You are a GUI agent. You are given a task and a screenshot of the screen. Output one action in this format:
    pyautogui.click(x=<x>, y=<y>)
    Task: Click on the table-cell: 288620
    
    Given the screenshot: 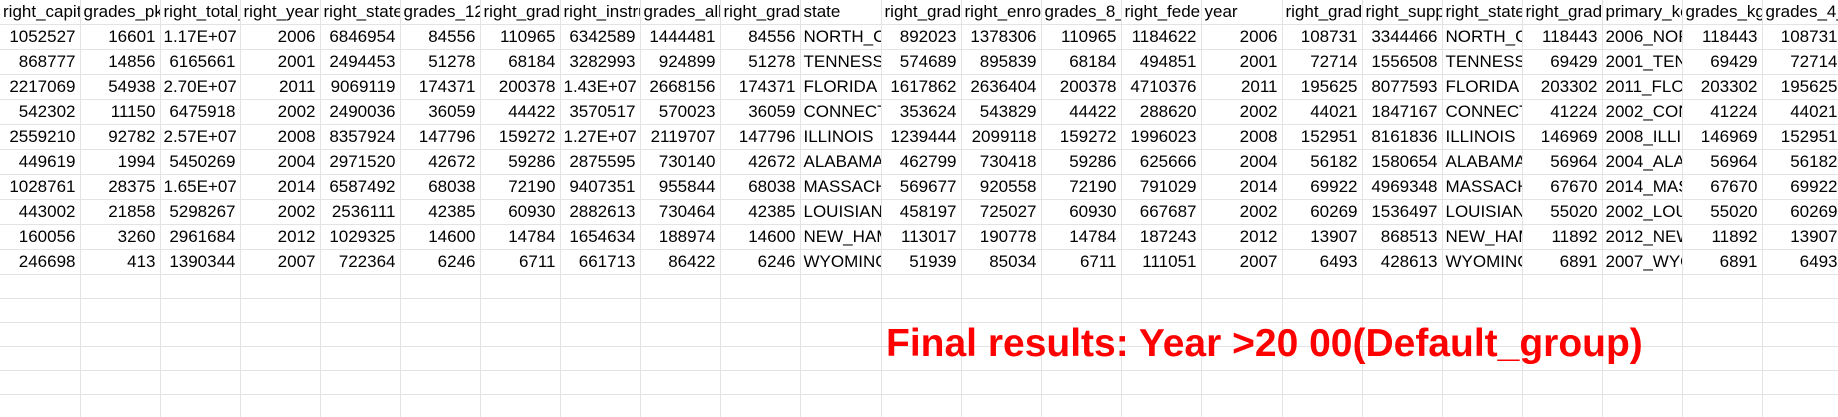 What is the action you would take?
    pyautogui.click(x=1161, y=112)
    